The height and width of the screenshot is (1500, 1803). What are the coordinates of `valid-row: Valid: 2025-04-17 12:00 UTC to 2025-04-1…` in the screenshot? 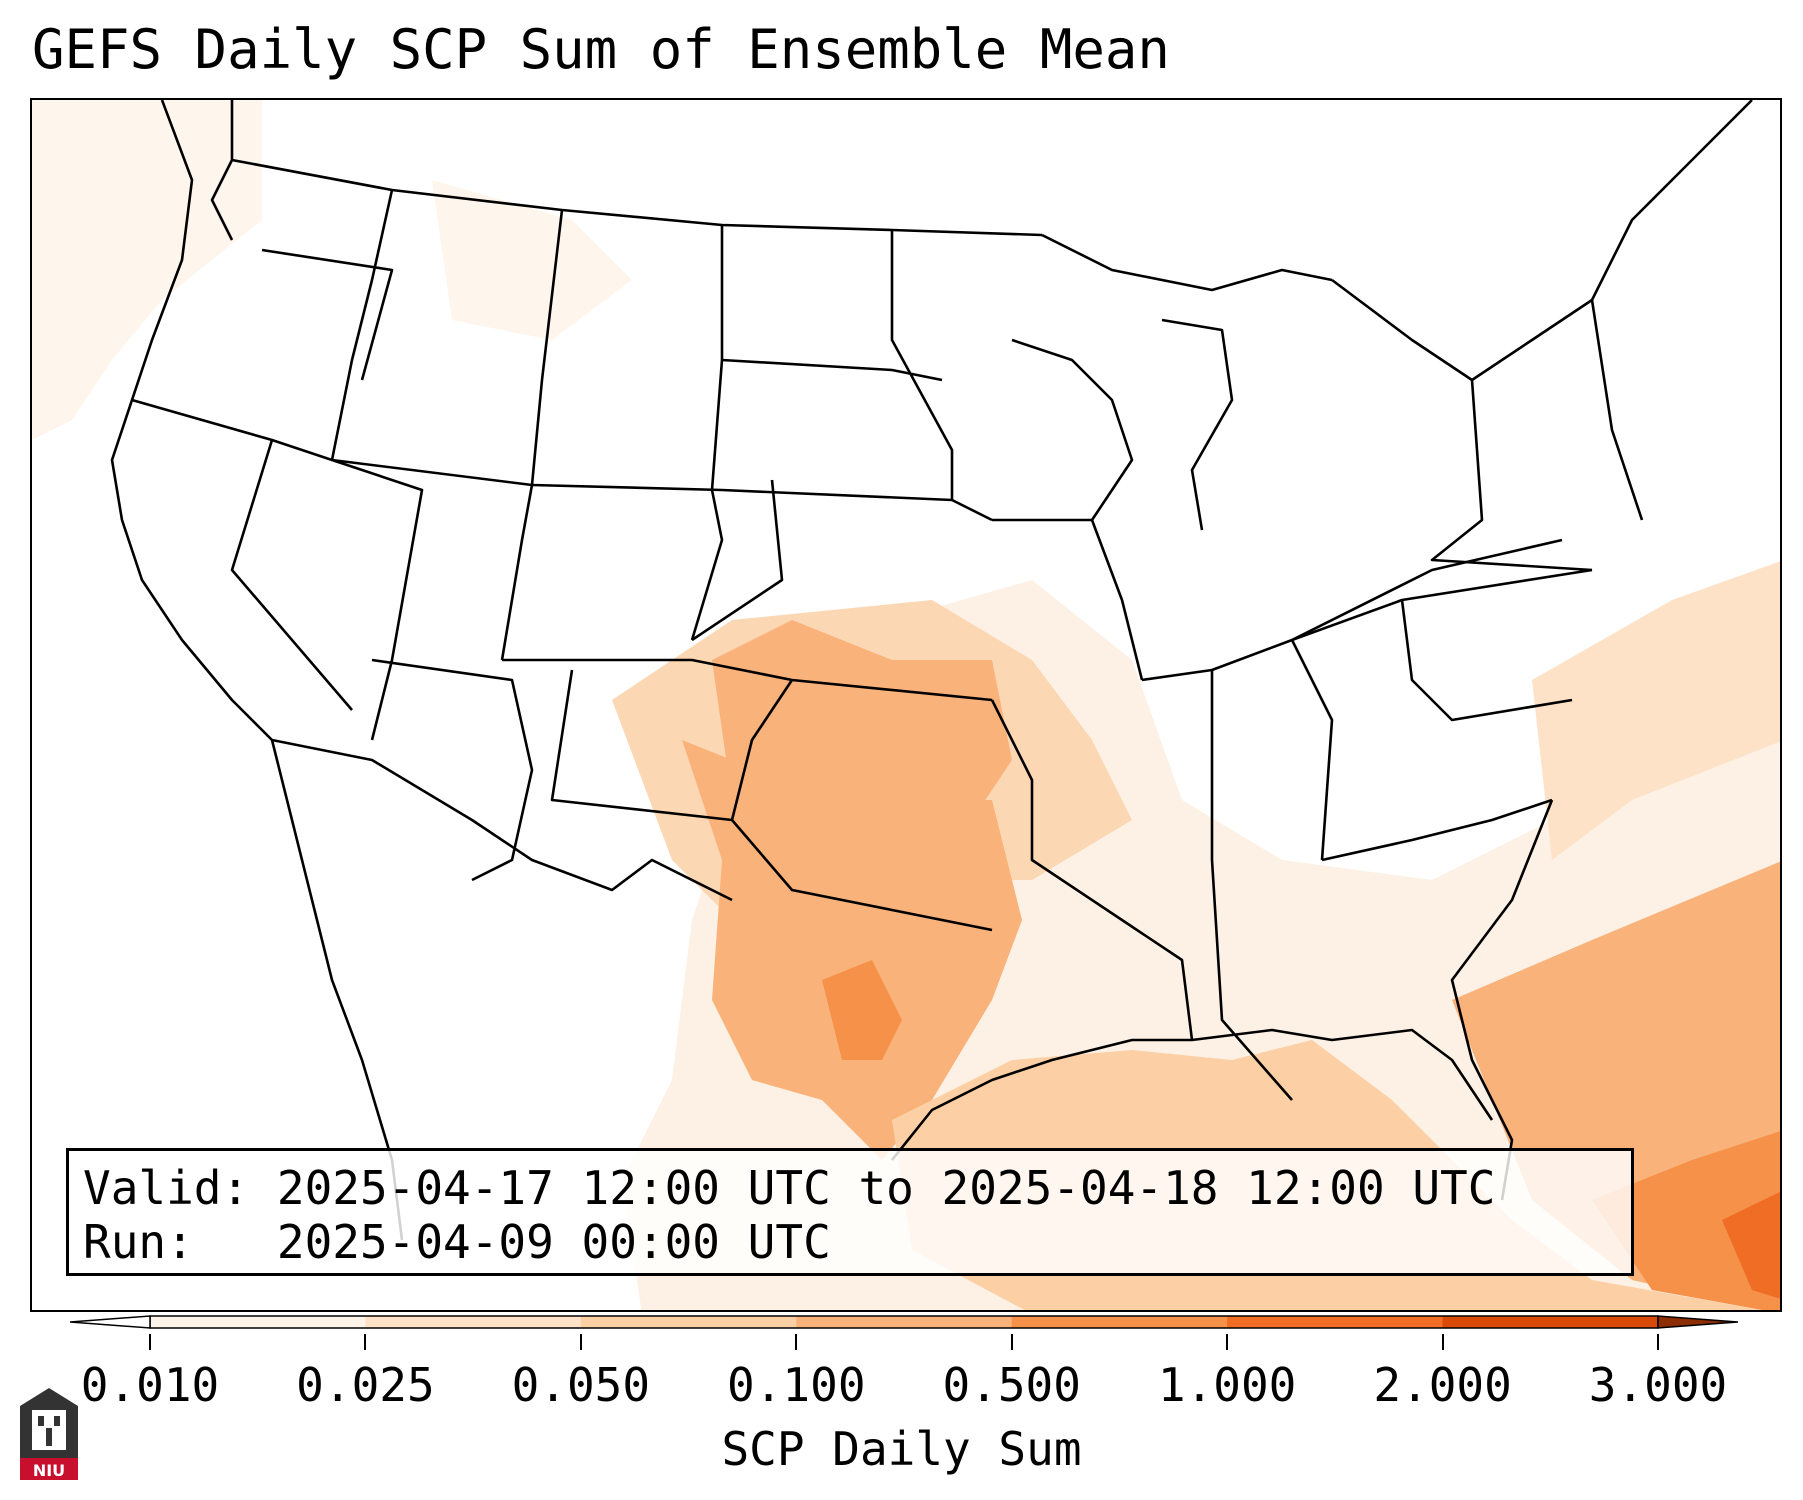 It's located at (789, 1188).